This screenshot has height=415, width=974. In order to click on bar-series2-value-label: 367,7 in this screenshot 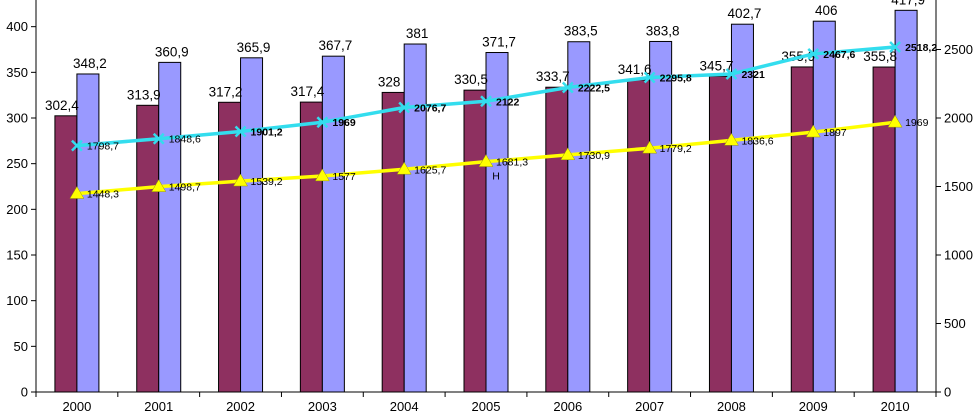, I will do `click(335, 45)`.